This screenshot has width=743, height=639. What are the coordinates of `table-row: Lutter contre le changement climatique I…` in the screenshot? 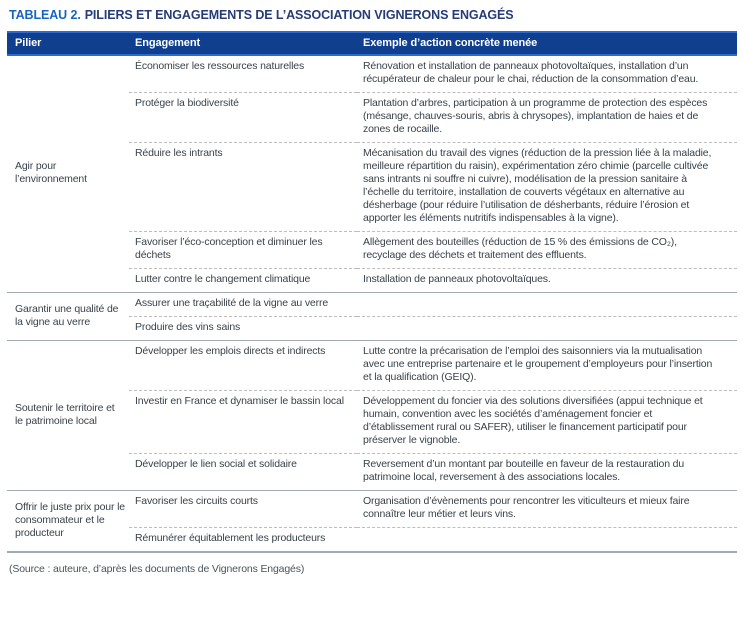 It's located at (372, 280).